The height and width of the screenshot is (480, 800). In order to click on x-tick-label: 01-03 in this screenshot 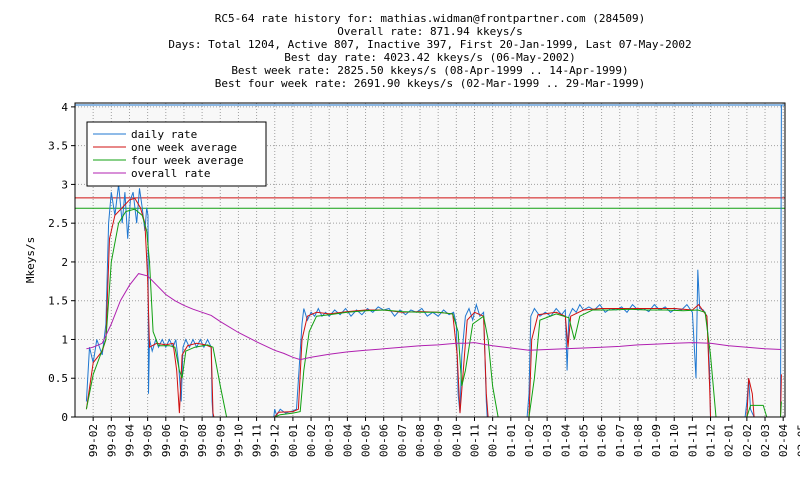, I will do `click(547, 440)`.